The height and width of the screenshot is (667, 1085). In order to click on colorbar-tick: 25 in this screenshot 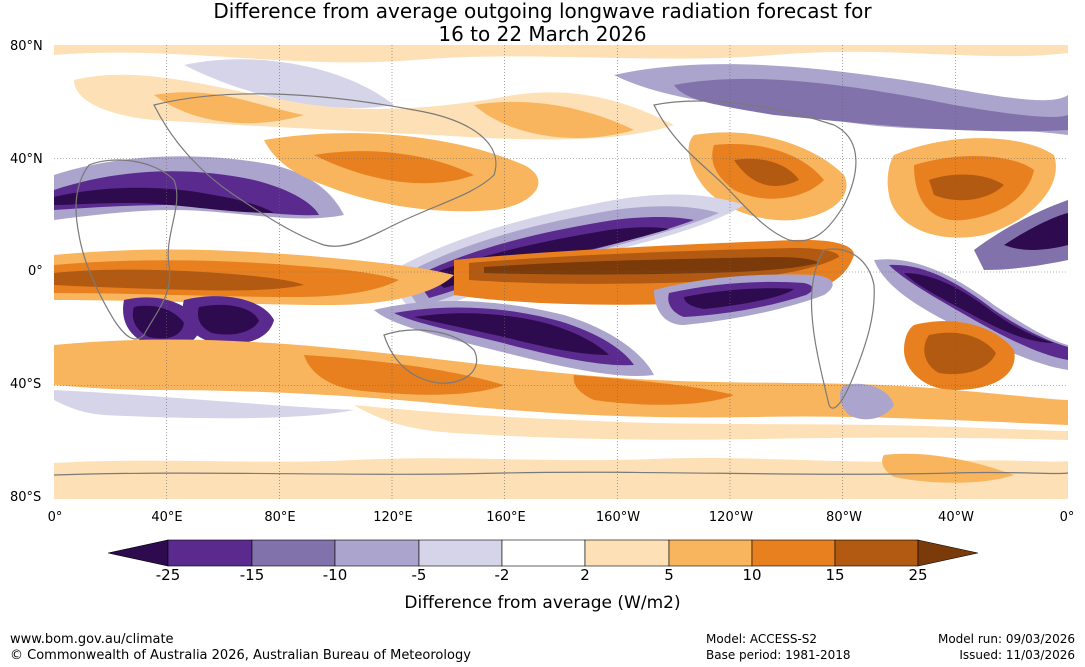, I will do `click(918, 575)`.